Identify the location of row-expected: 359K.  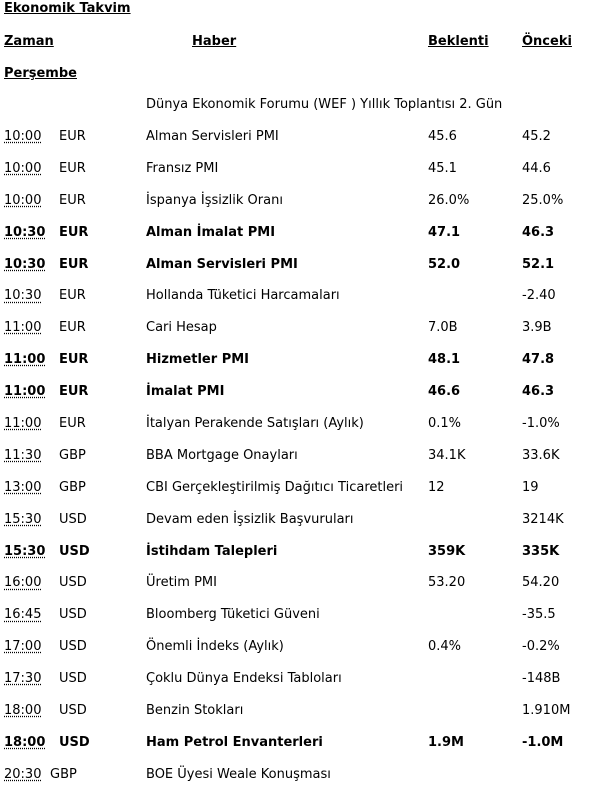
(447, 551).